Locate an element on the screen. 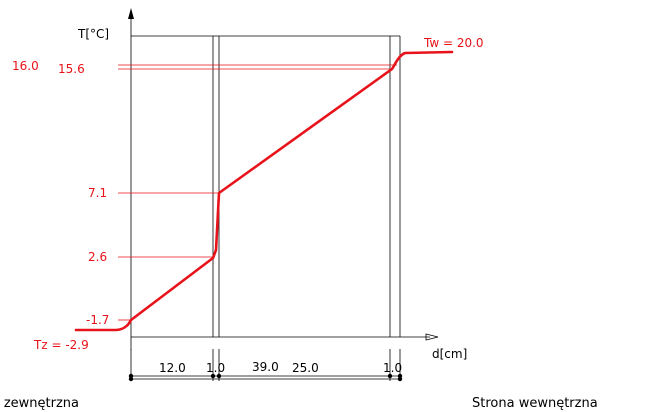 This screenshot has height=412, width=646. dimension-dots is located at coordinates (265, 377).